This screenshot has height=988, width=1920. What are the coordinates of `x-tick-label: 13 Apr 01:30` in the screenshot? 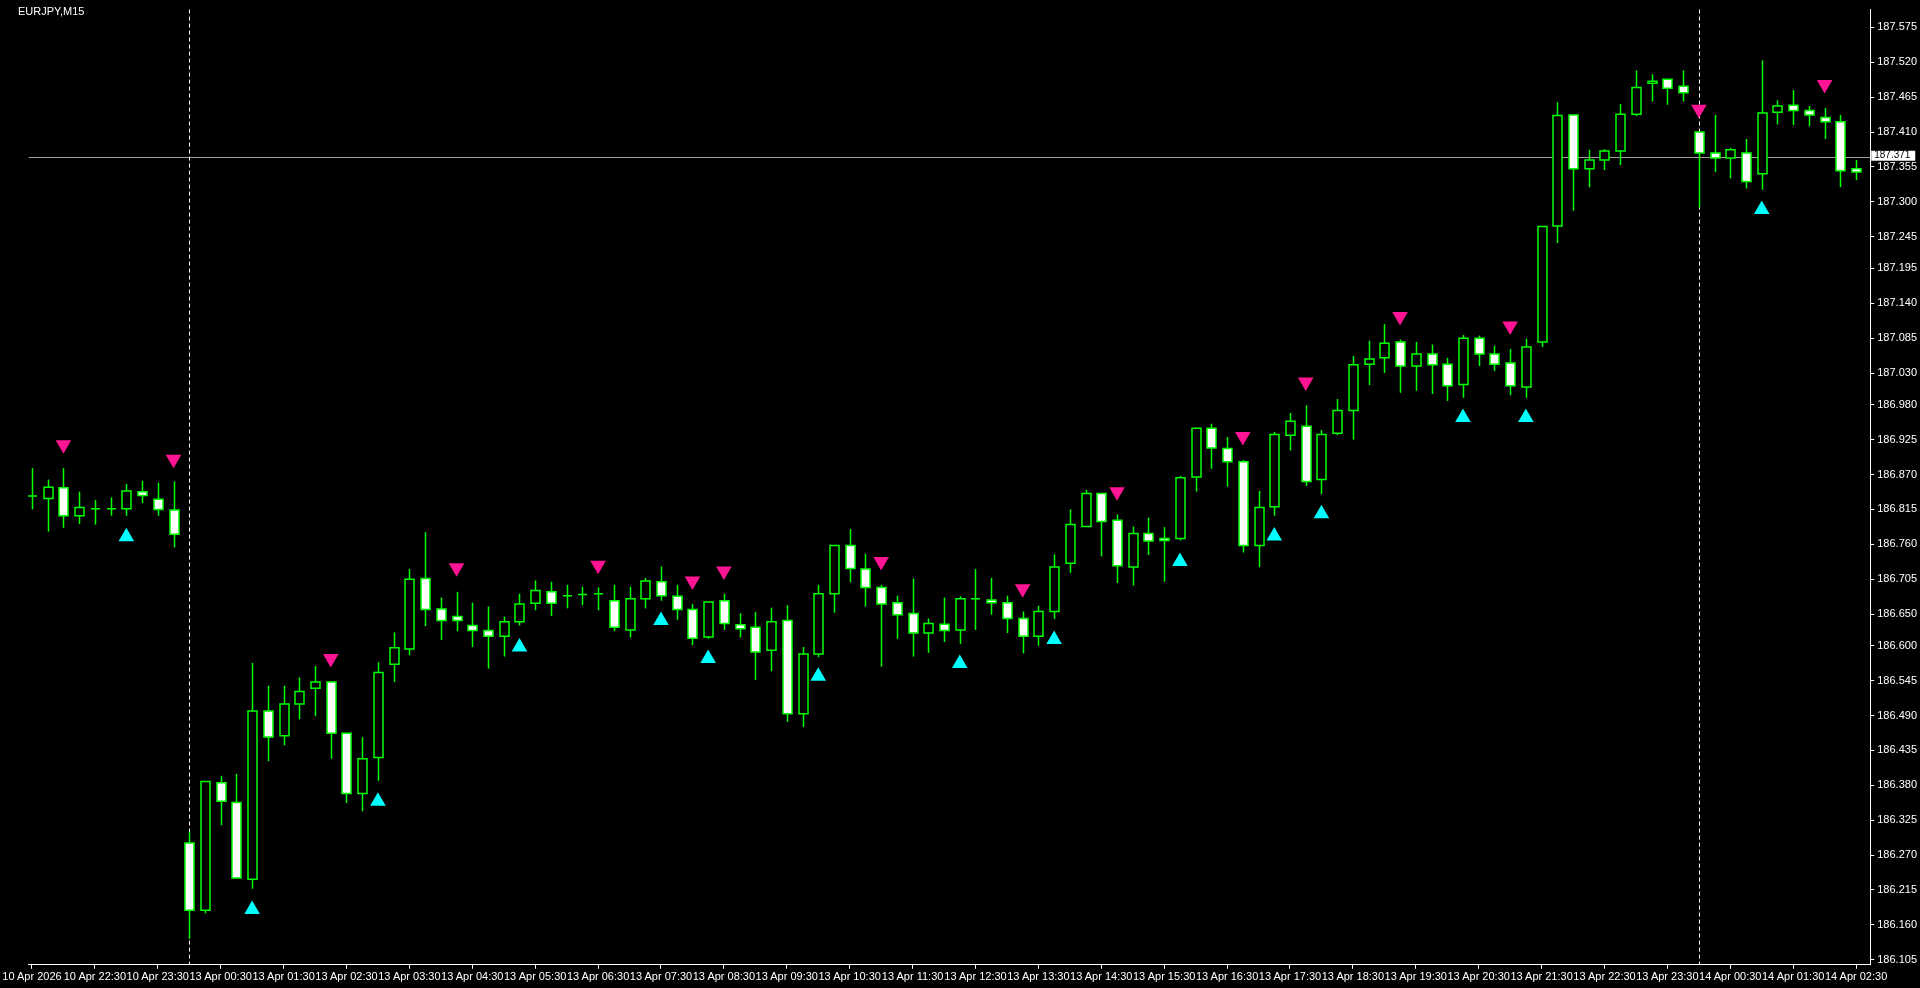 It's located at (283, 976).